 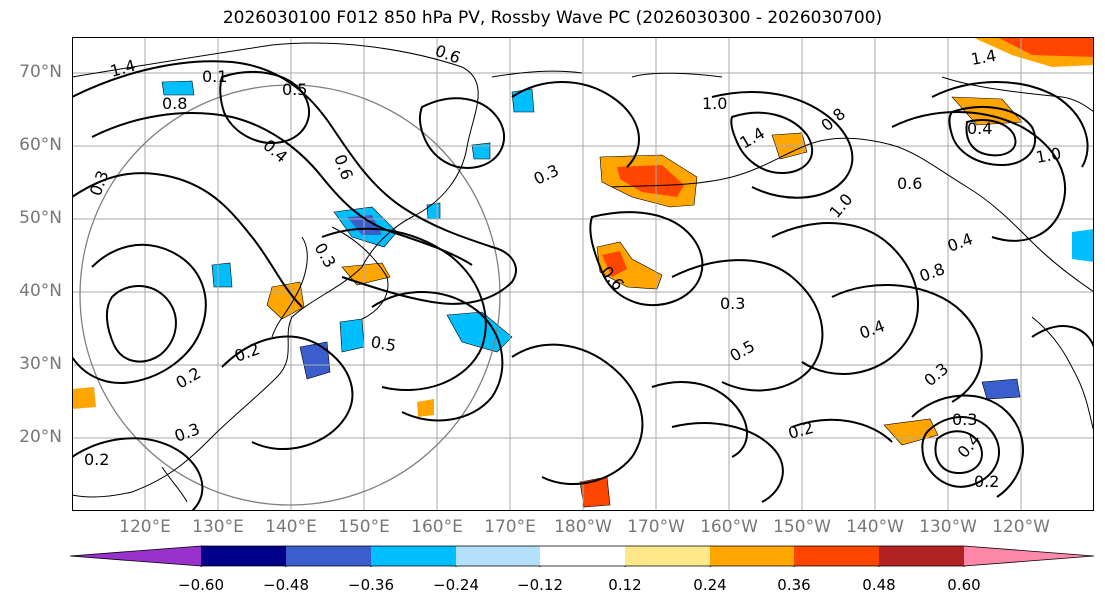 I want to click on colorbar-tick-label: −0.24, so click(x=456, y=585).